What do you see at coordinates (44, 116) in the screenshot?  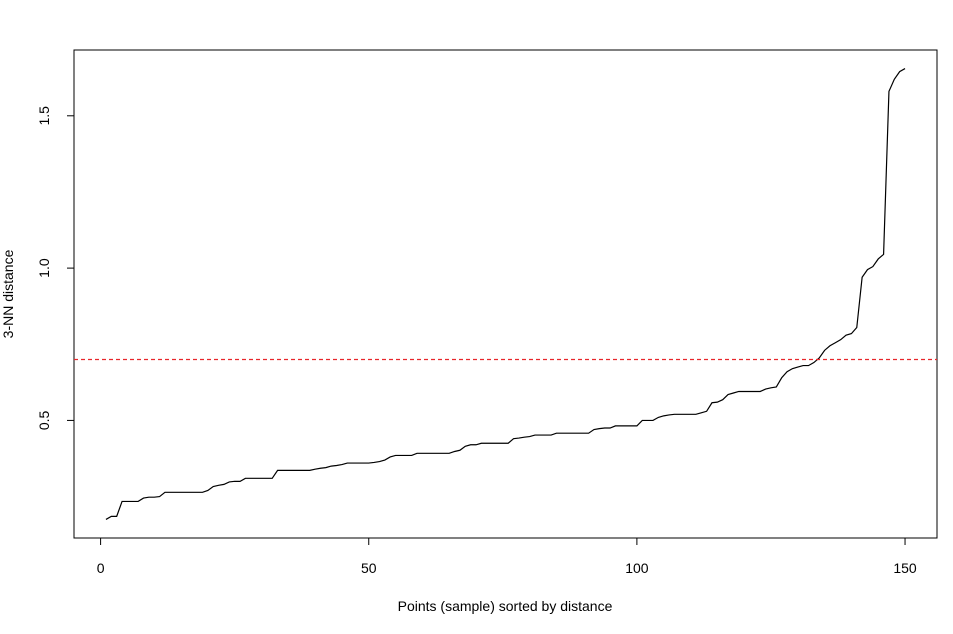 I see `y-tick-label: 1.5` at bounding box center [44, 116].